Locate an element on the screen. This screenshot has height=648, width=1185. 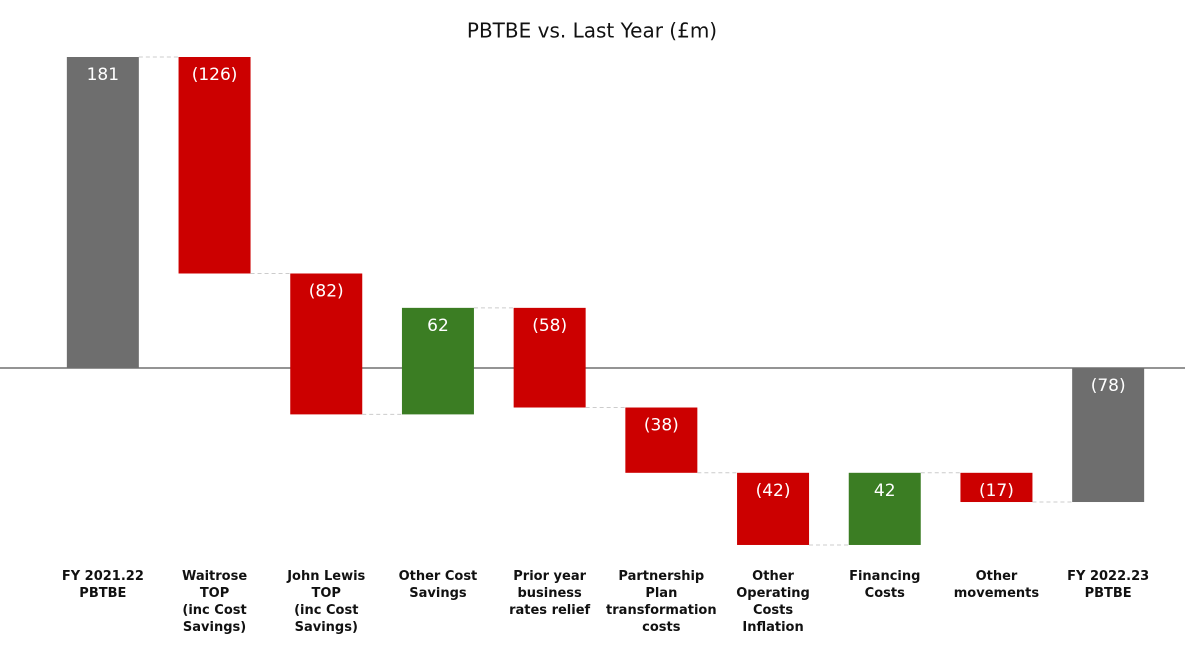
value-label: (17) is located at coordinates (996, 491).